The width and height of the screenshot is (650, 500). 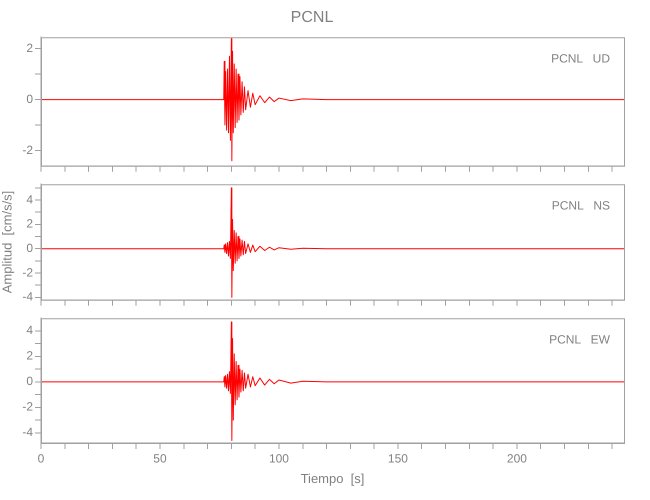 I want to click on x-tick-label: 0, so click(x=41, y=459).